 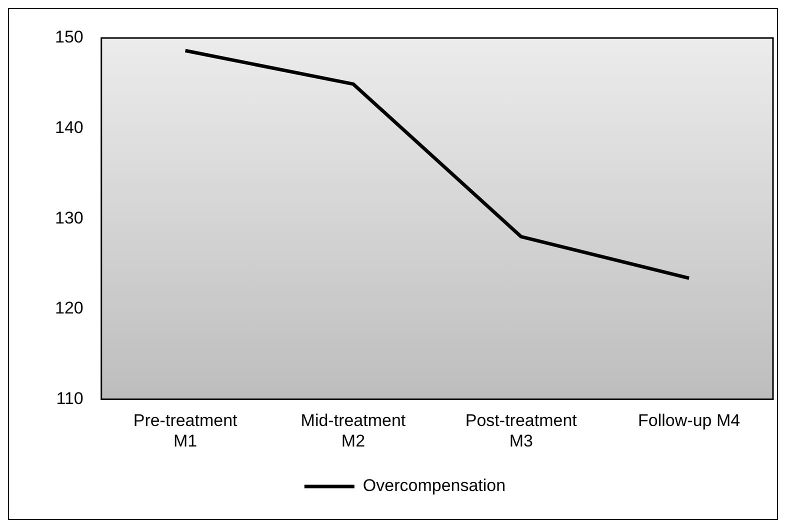 What do you see at coordinates (353, 430) in the screenshot?
I see `x-tick-label: Mid-treatment M2` at bounding box center [353, 430].